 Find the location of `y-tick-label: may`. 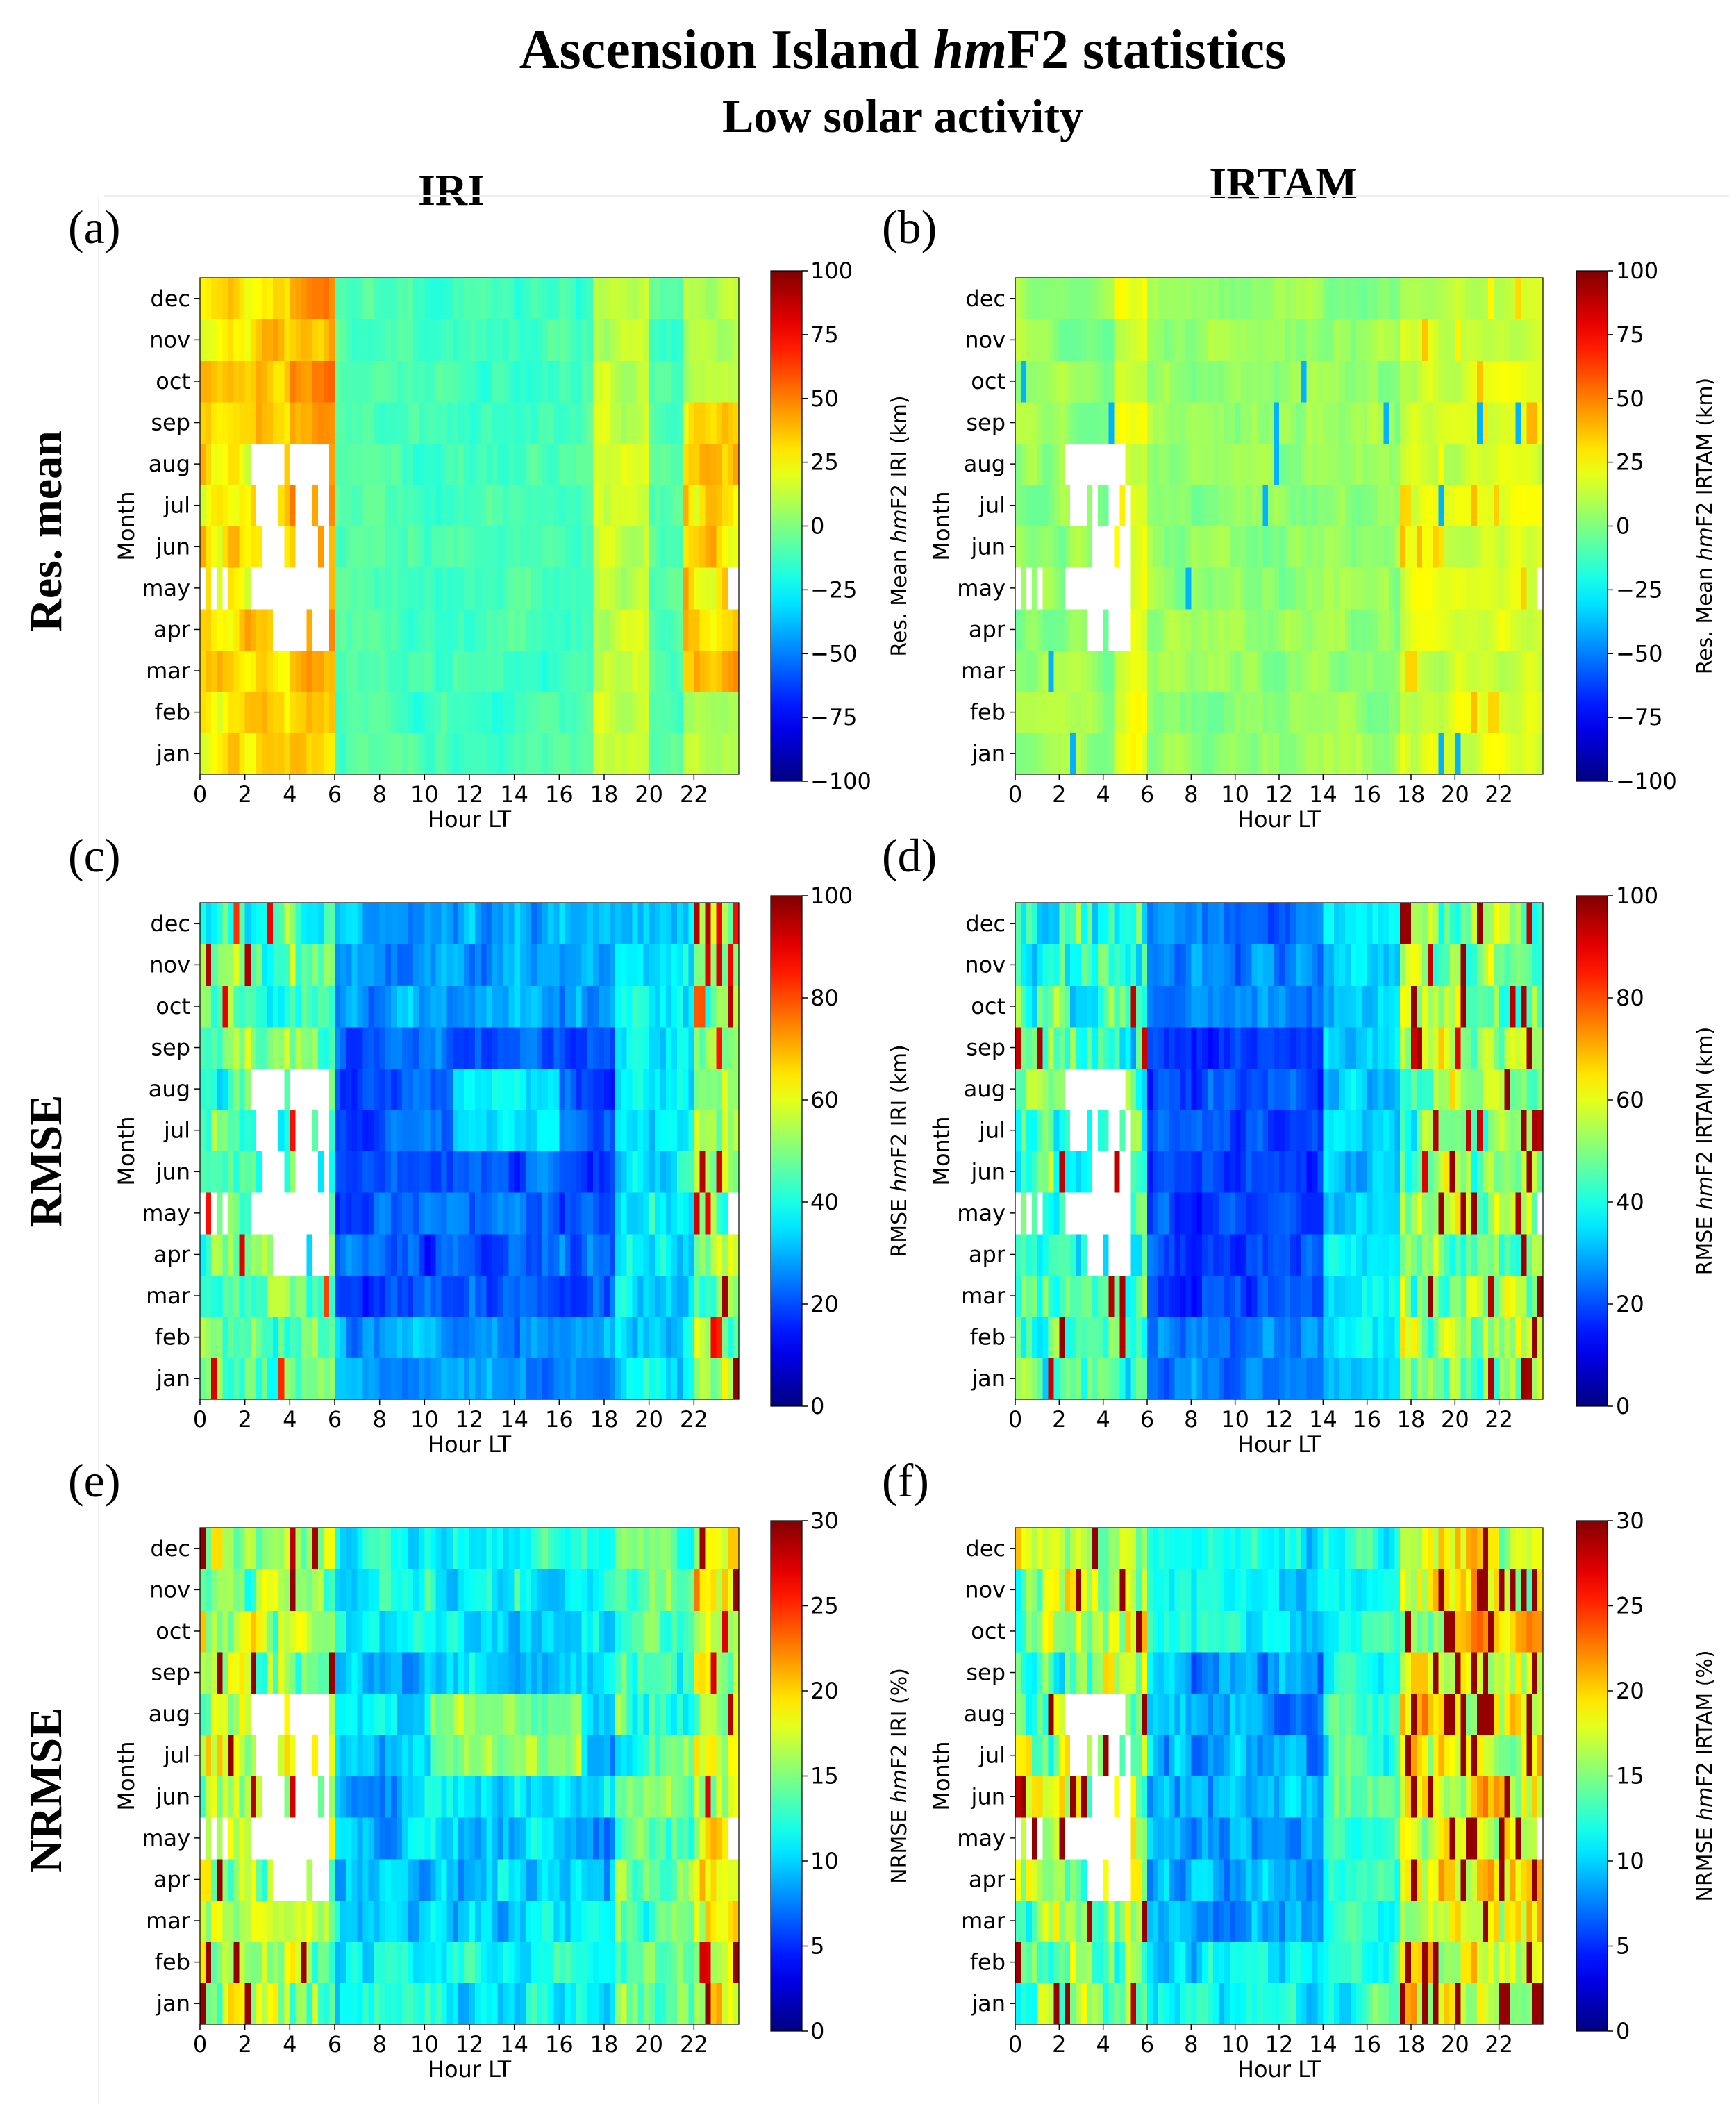

y-tick-label: may is located at coordinates (166, 588).